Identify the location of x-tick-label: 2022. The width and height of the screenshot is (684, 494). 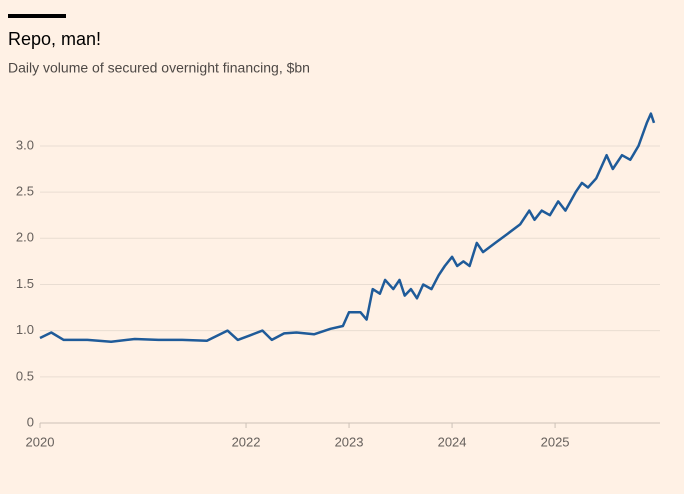
(246, 441).